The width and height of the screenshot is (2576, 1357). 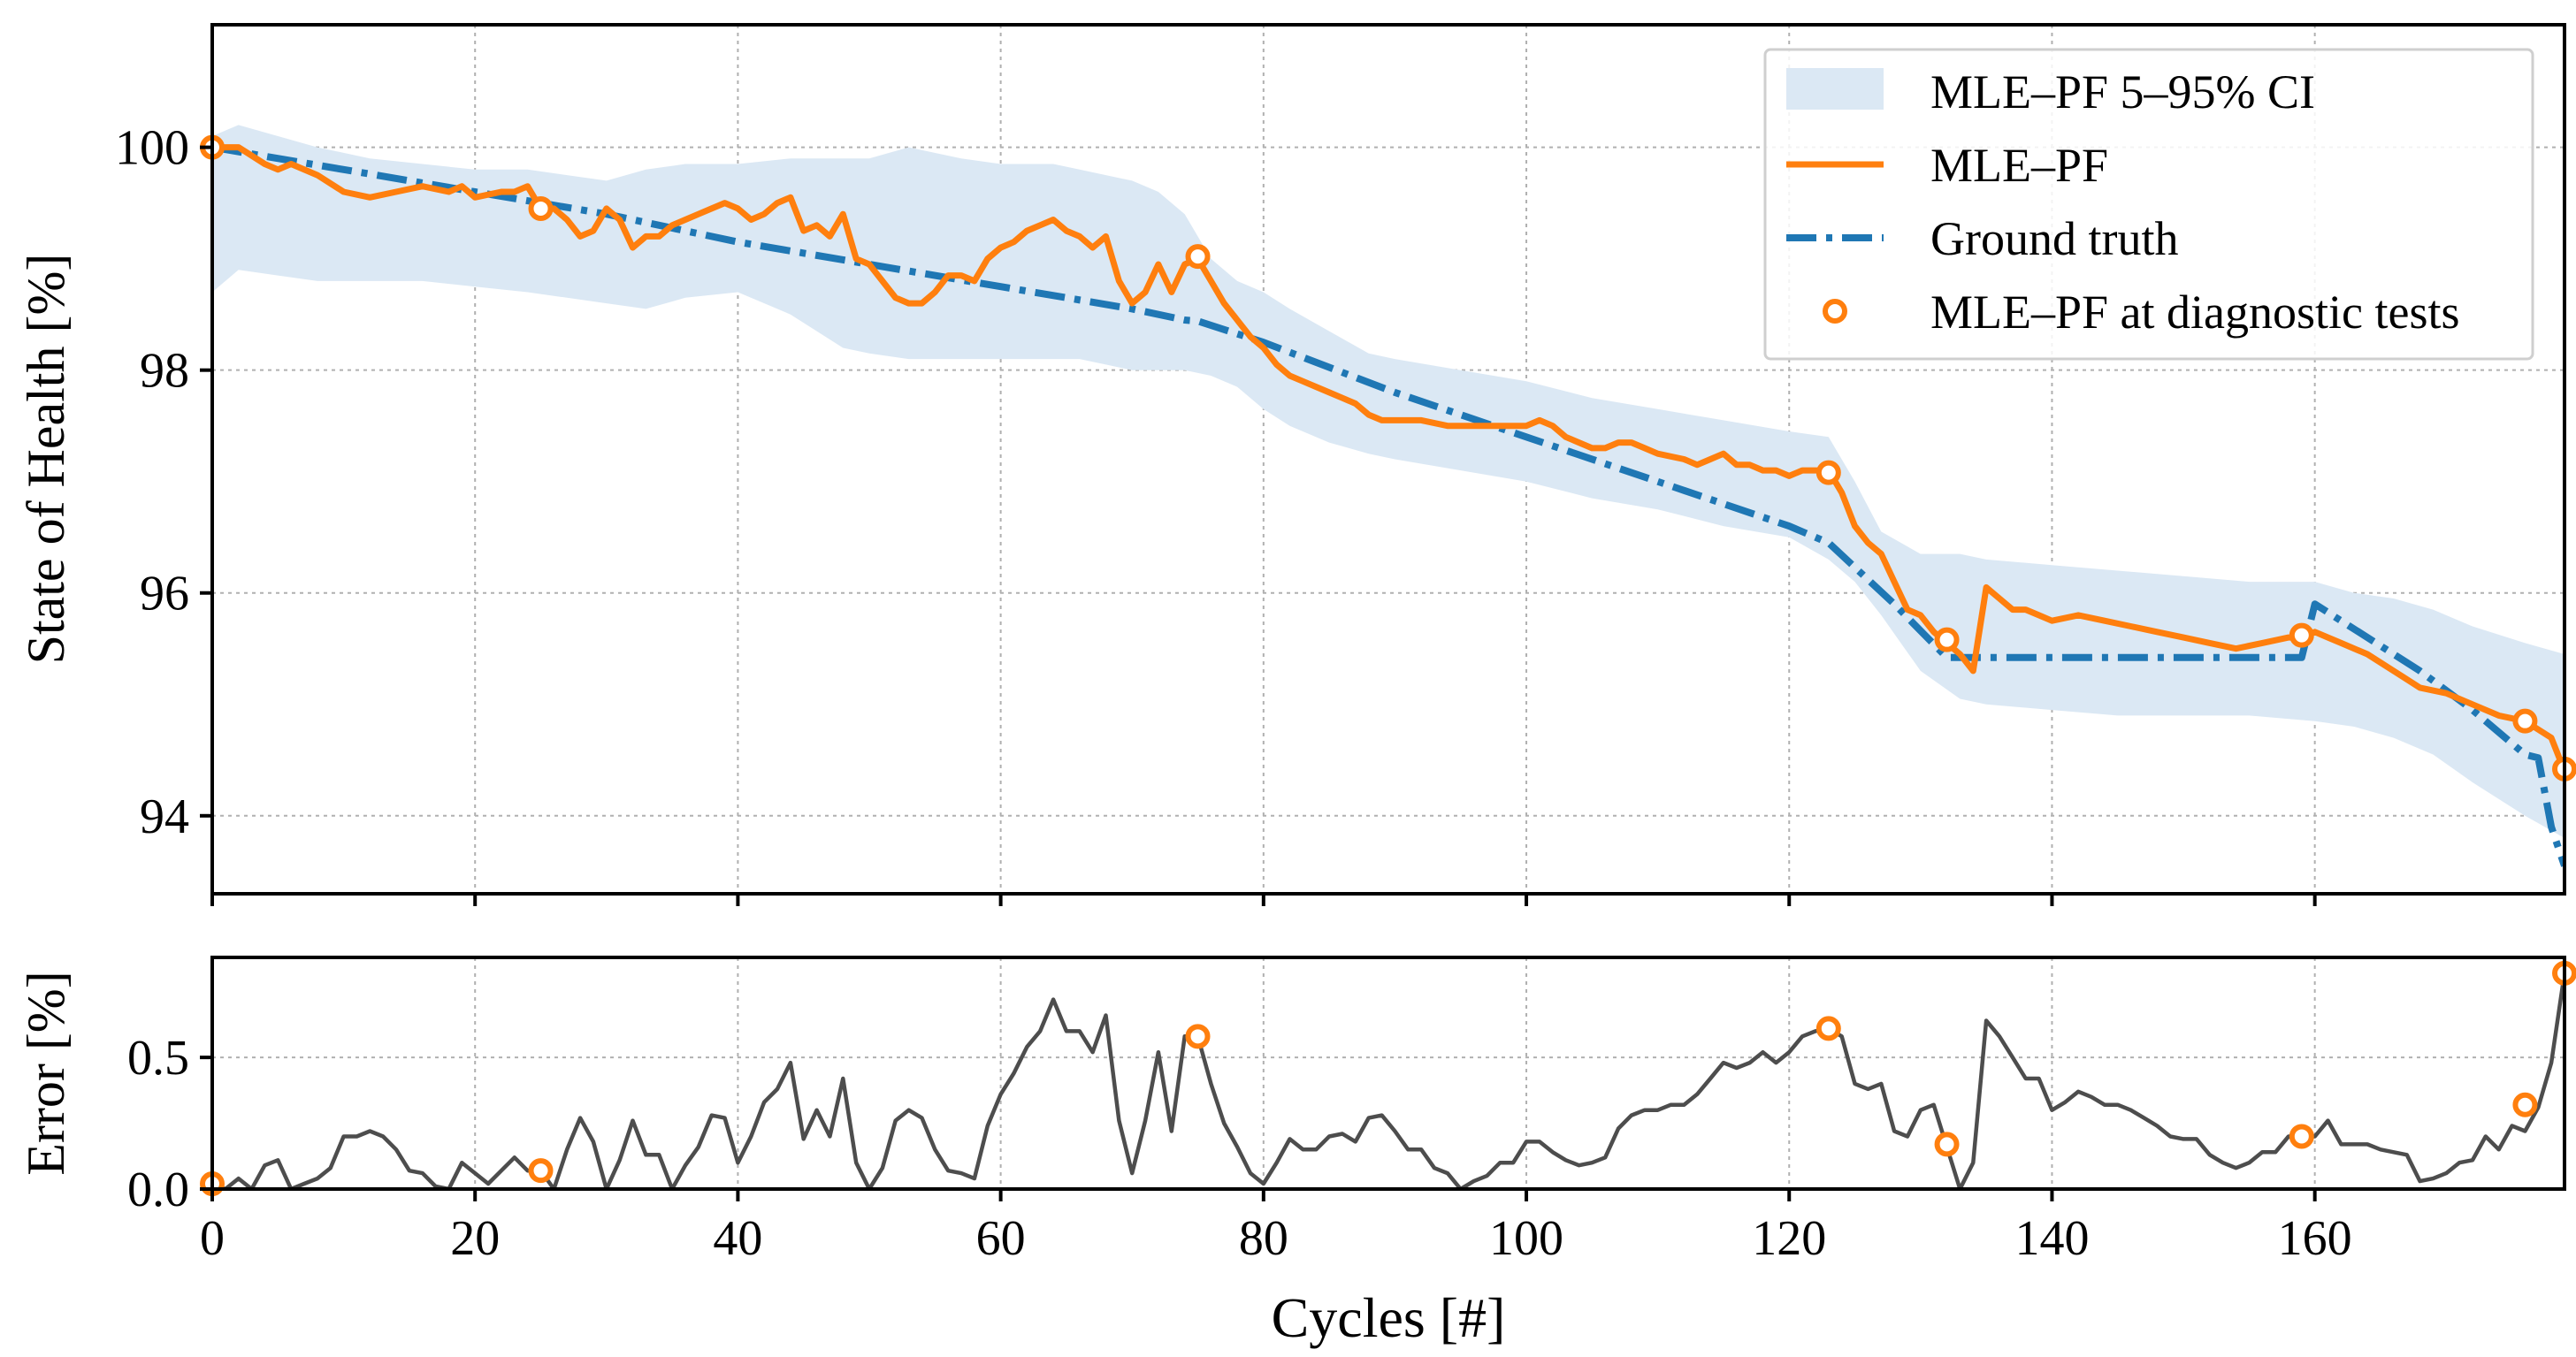 I want to click on legend-box, so click(x=2148, y=204).